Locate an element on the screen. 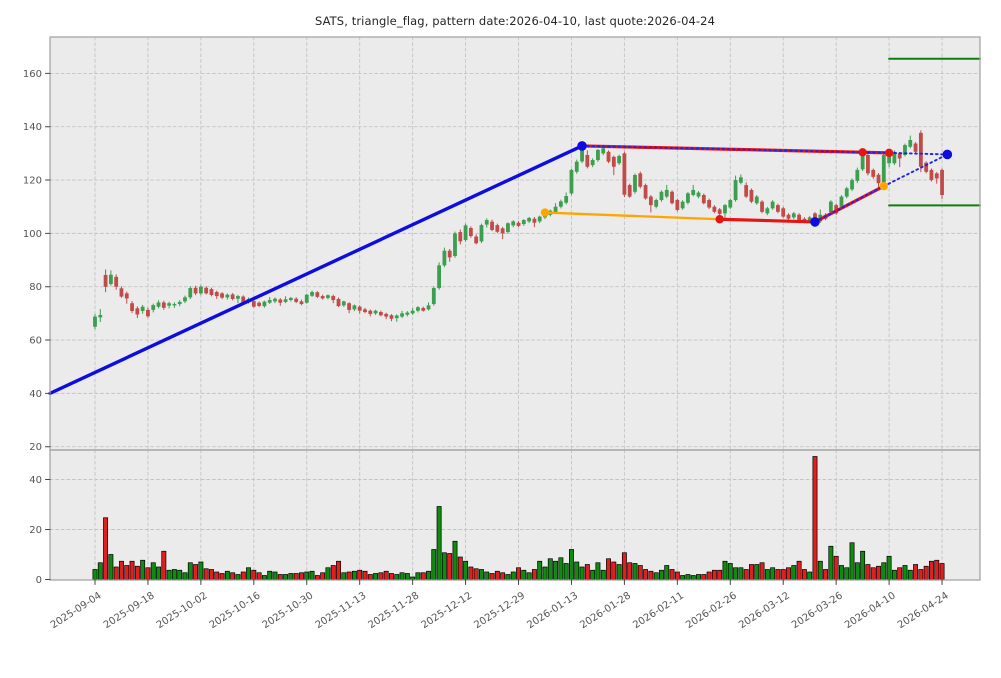 The height and width of the screenshot is (678, 1001). svg-text: 120 is located at coordinates (32, 181).